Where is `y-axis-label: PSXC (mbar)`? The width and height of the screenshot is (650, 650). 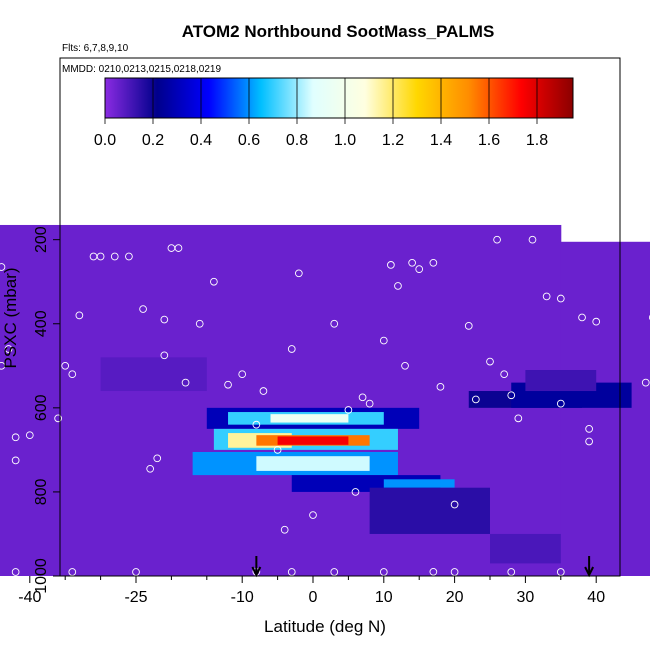 y-axis-label: PSXC (mbar) is located at coordinates (10, 317).